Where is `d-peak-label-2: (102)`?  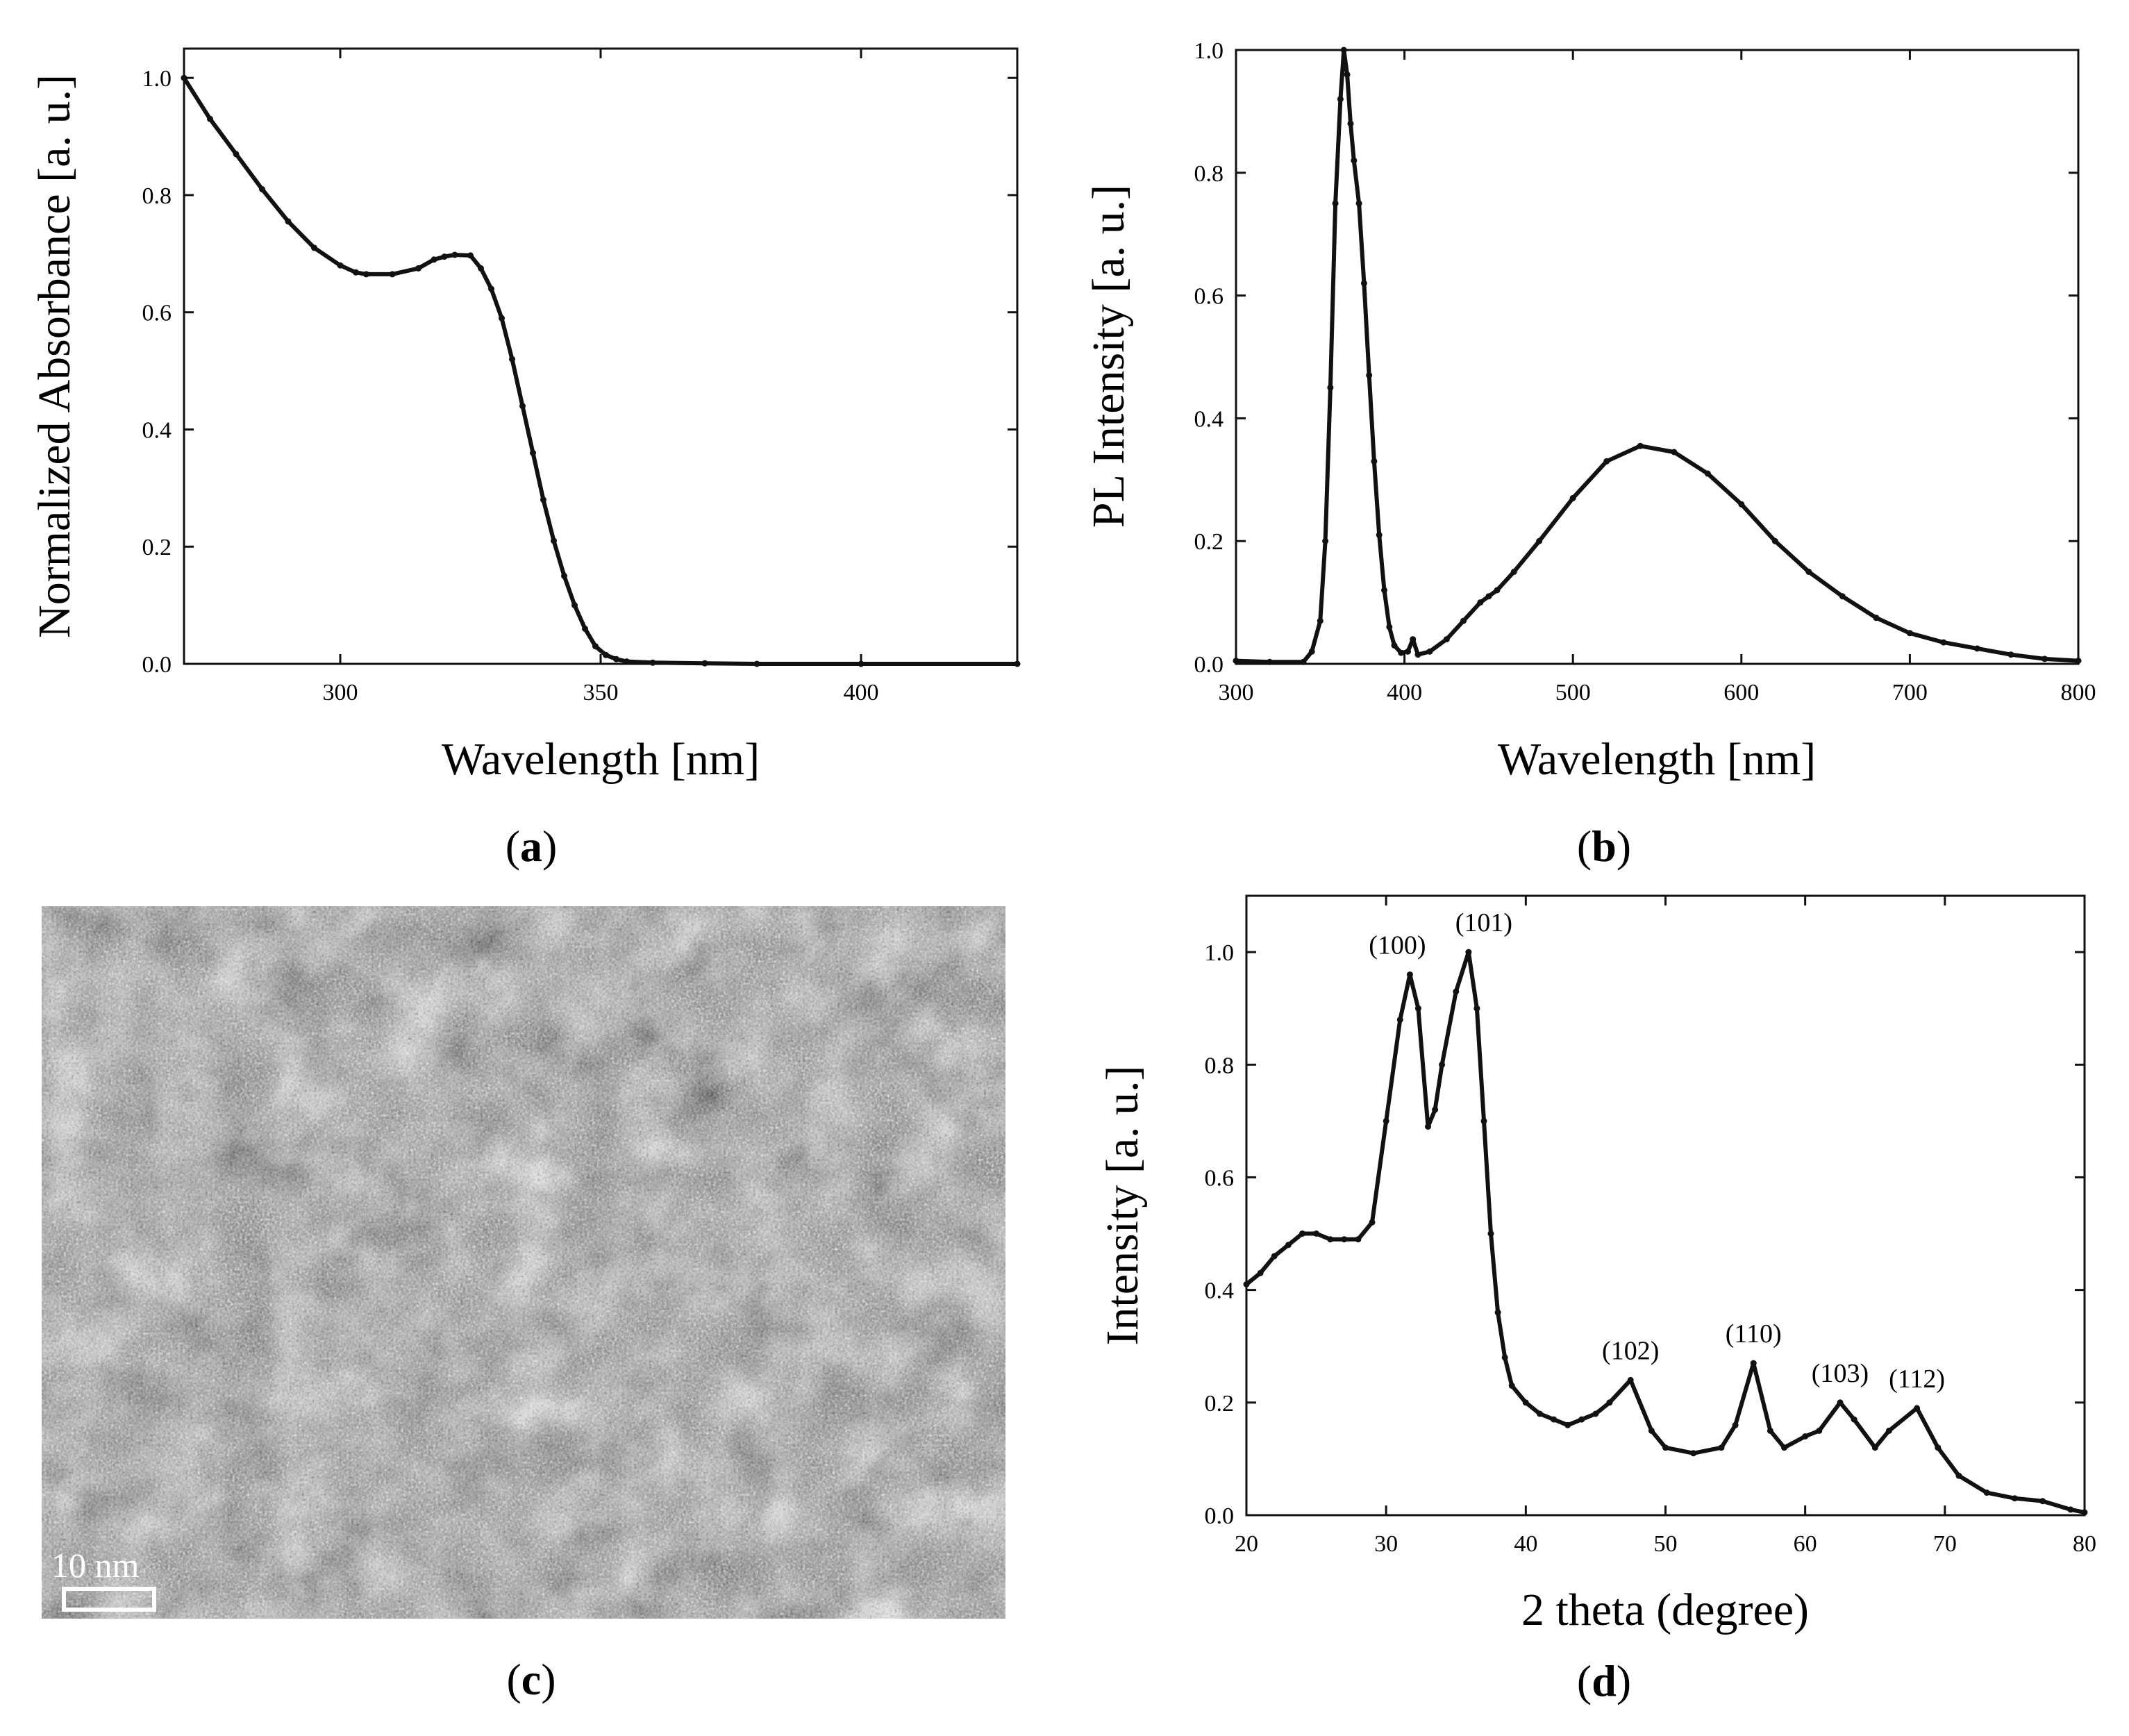 d-peak-label-2: (102) is located at coordinates (1630, 1350).